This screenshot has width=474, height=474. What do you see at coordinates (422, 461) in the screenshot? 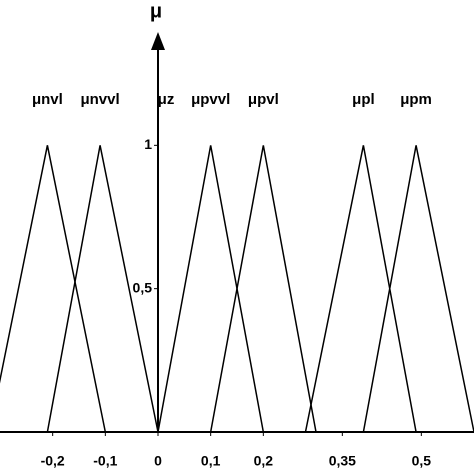
I see `x-tick-label: 0,5` at bounding box center [422, 461].